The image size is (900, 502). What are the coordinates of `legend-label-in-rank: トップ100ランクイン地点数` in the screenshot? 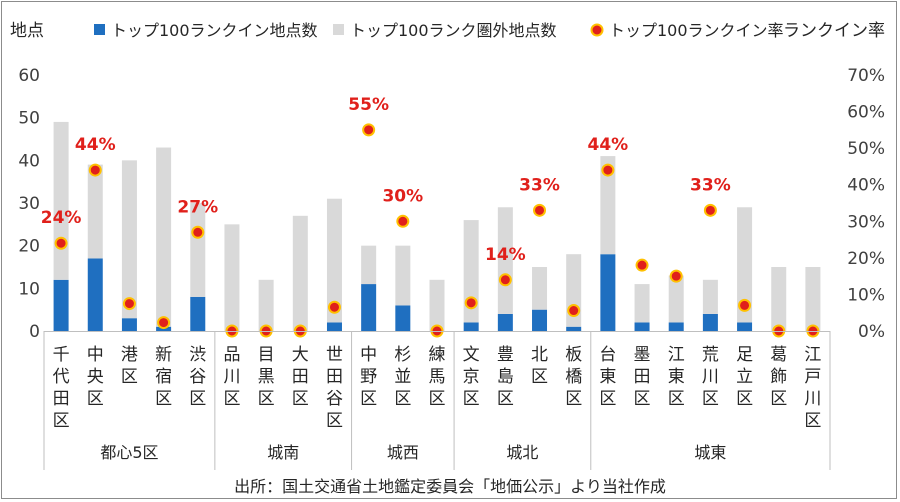 It's located at (214, 30).